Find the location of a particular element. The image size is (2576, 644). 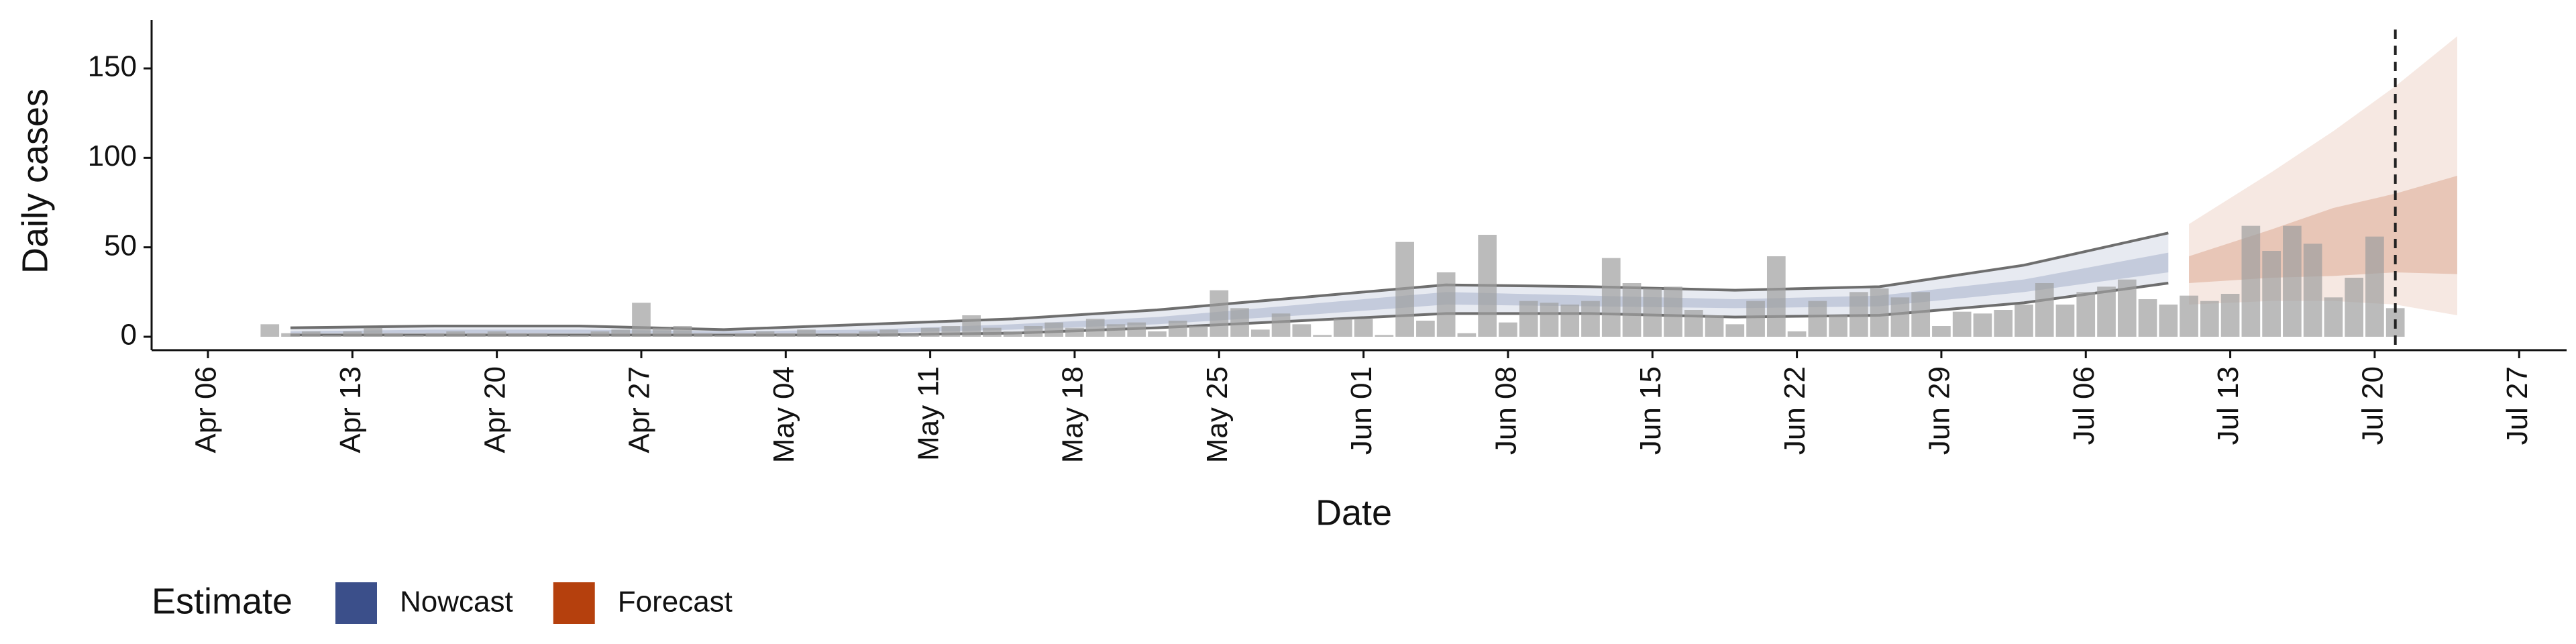

x-tick-label: Apr 27 is located at coordinates (639, 409).